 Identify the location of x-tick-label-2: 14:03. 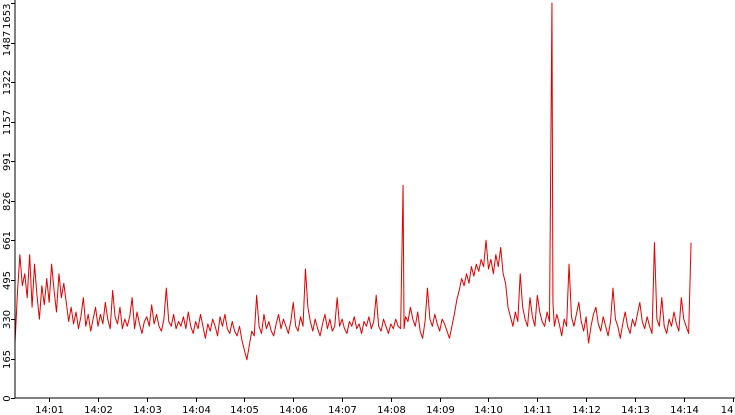
(147, 410).